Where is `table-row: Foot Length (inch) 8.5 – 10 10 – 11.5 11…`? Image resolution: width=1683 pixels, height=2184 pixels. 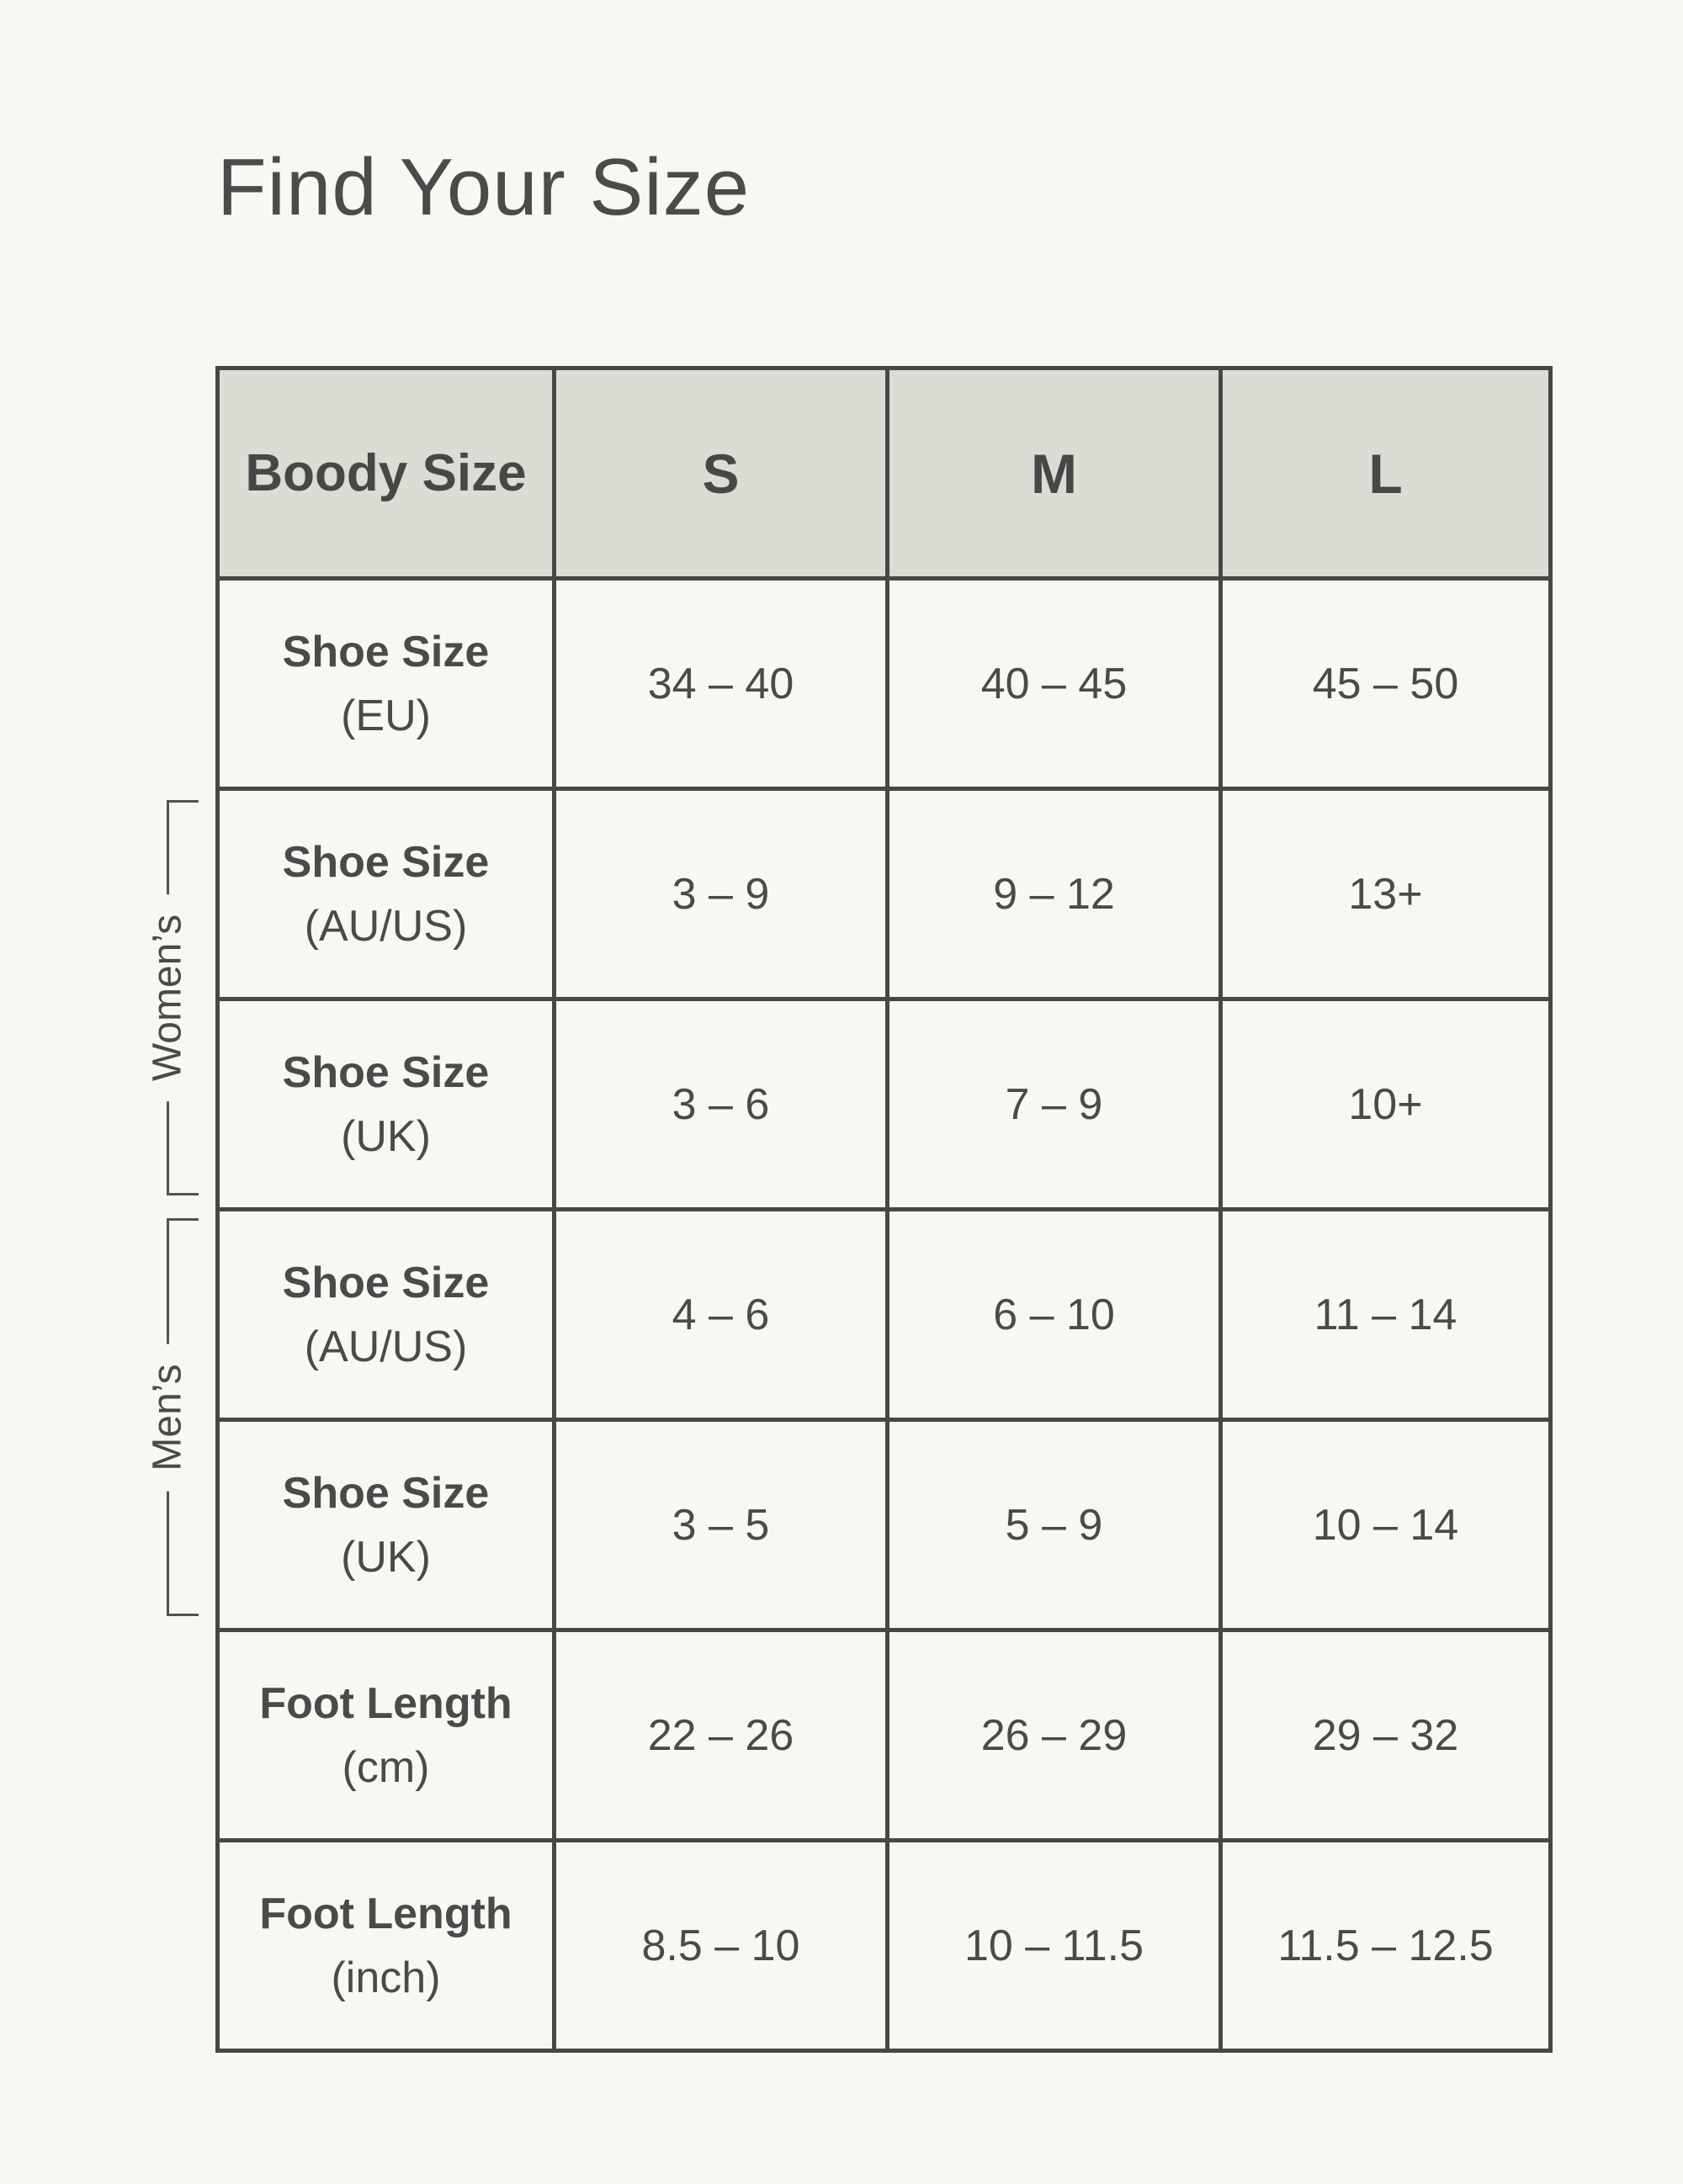 table-row: Foot Length (inch) 8.5 – 10 10 – 11.5 11… is located at coordinates (884, 1945).